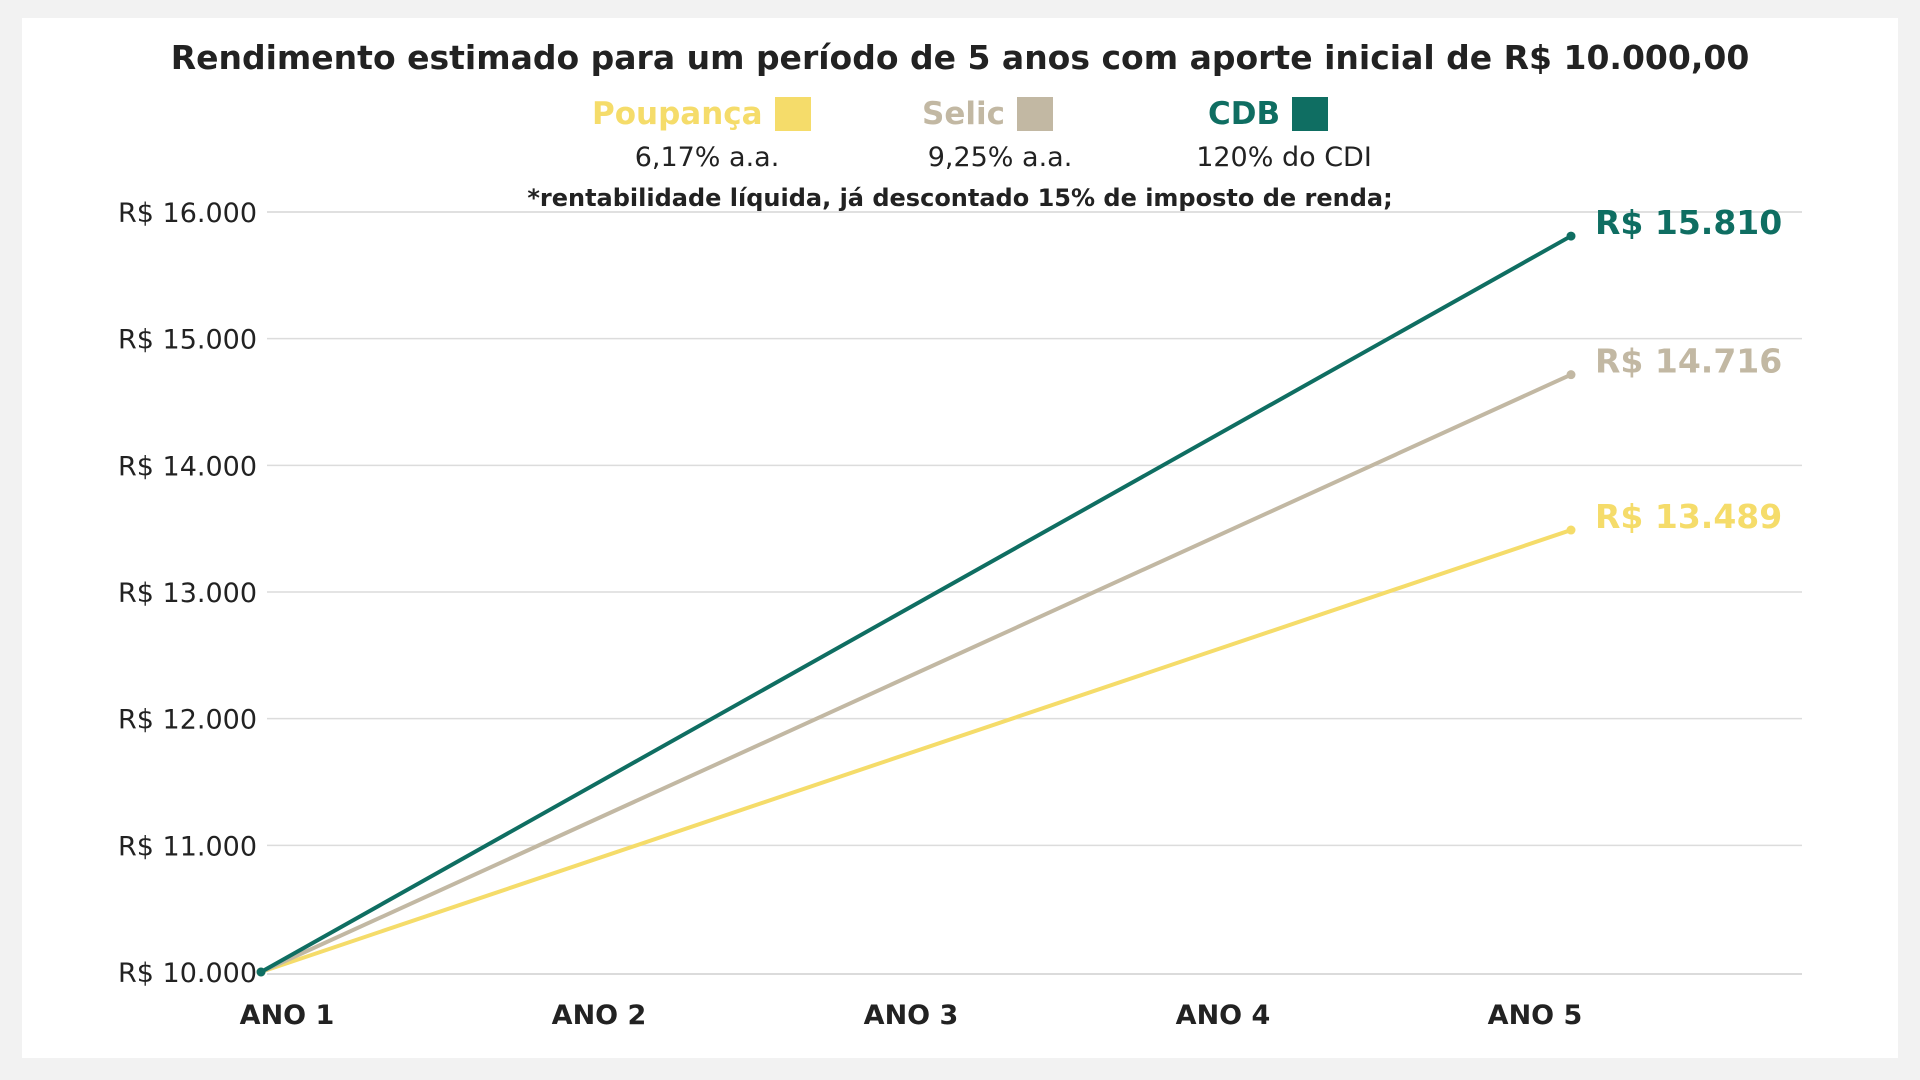  I want to click on series-start-point, so click(261, 972).